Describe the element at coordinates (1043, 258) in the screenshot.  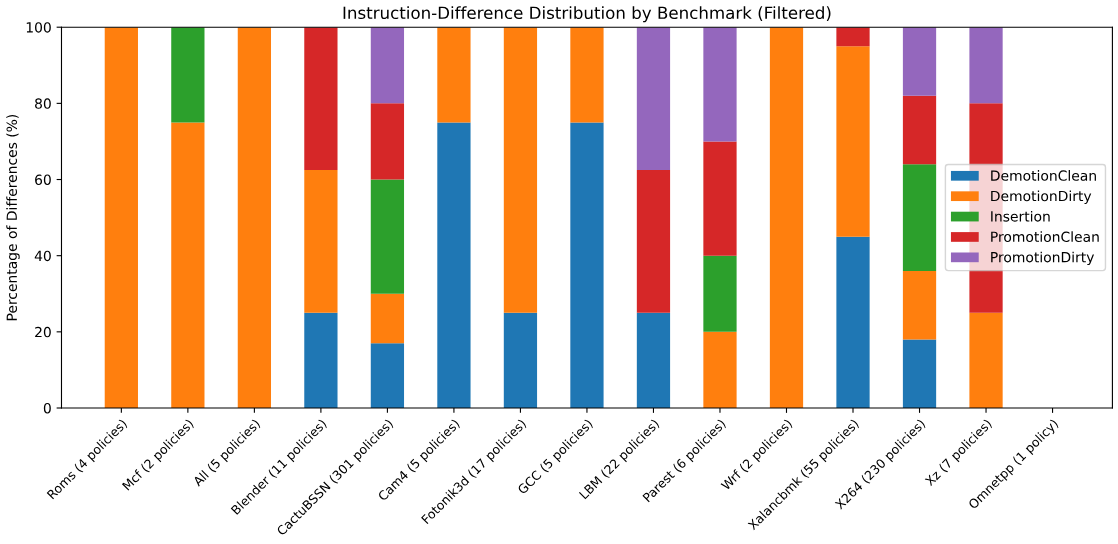
I see `legend-label: PromotionDirty` at that location.